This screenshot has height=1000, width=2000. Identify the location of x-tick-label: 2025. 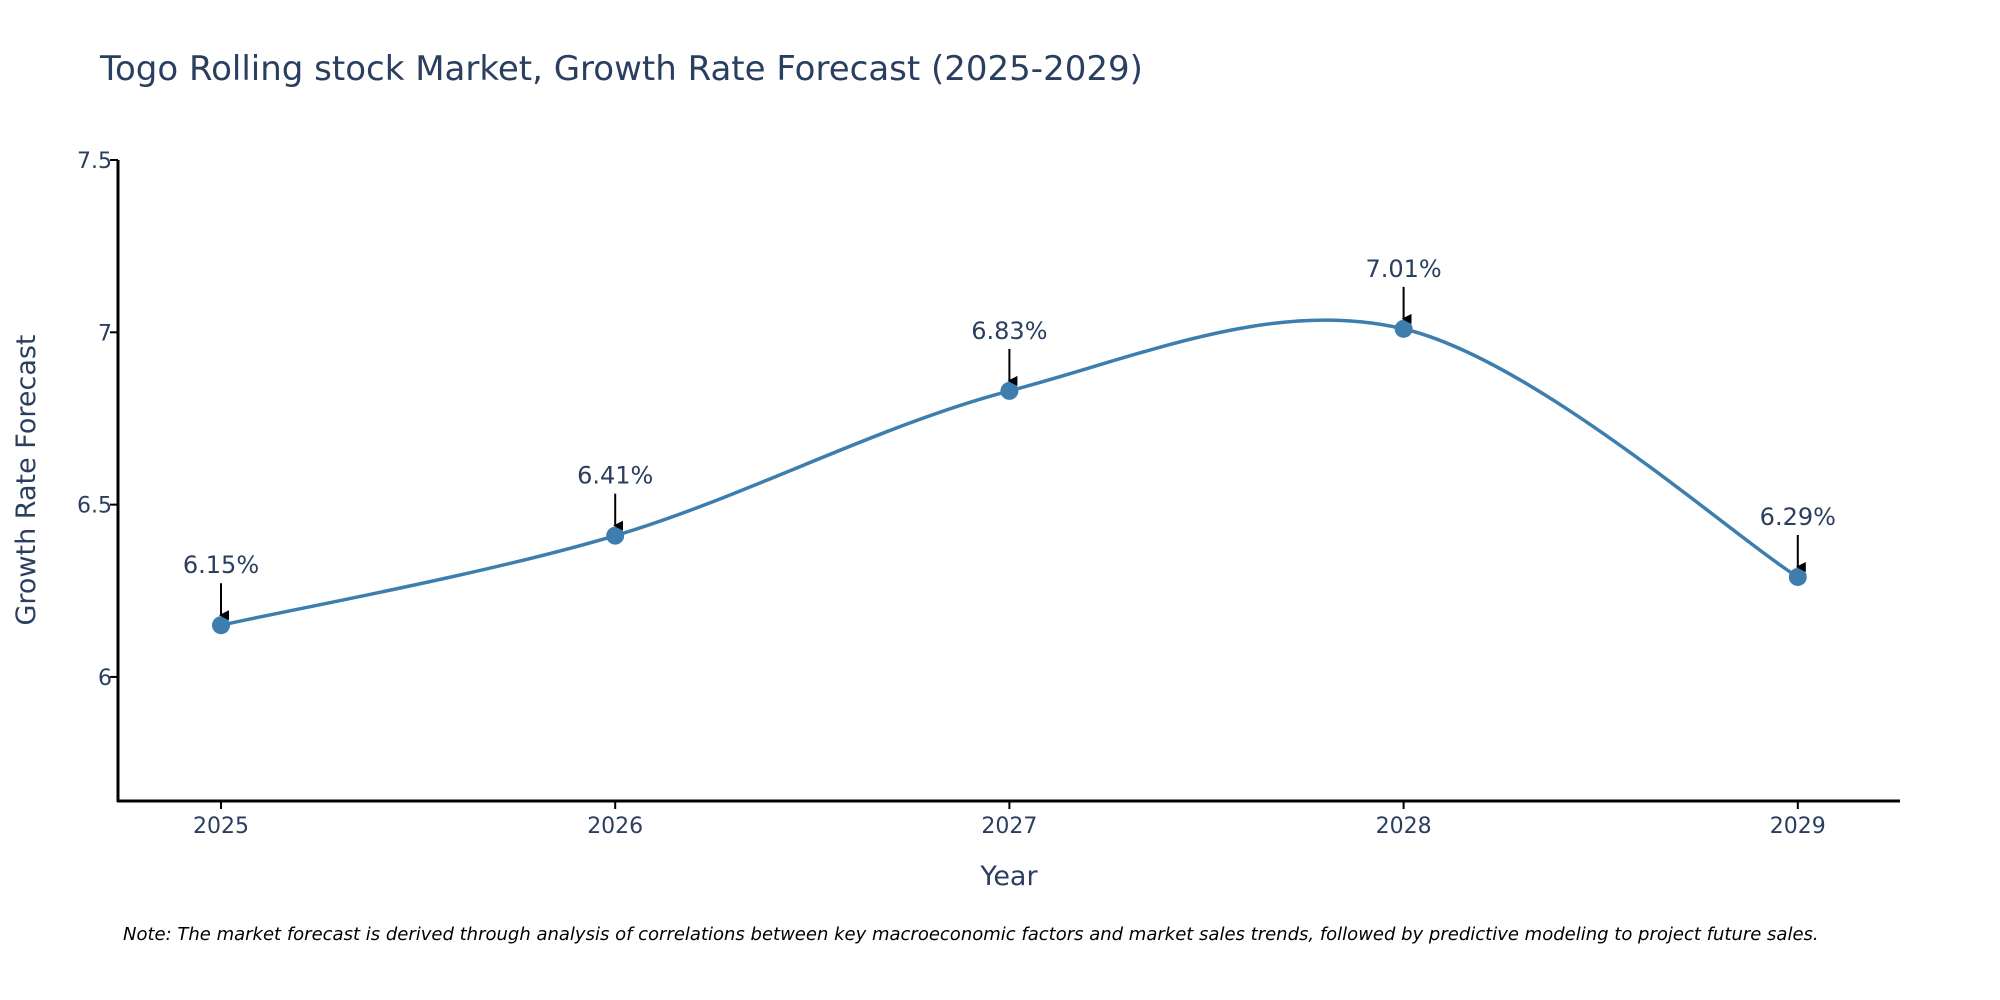
(221, 826).